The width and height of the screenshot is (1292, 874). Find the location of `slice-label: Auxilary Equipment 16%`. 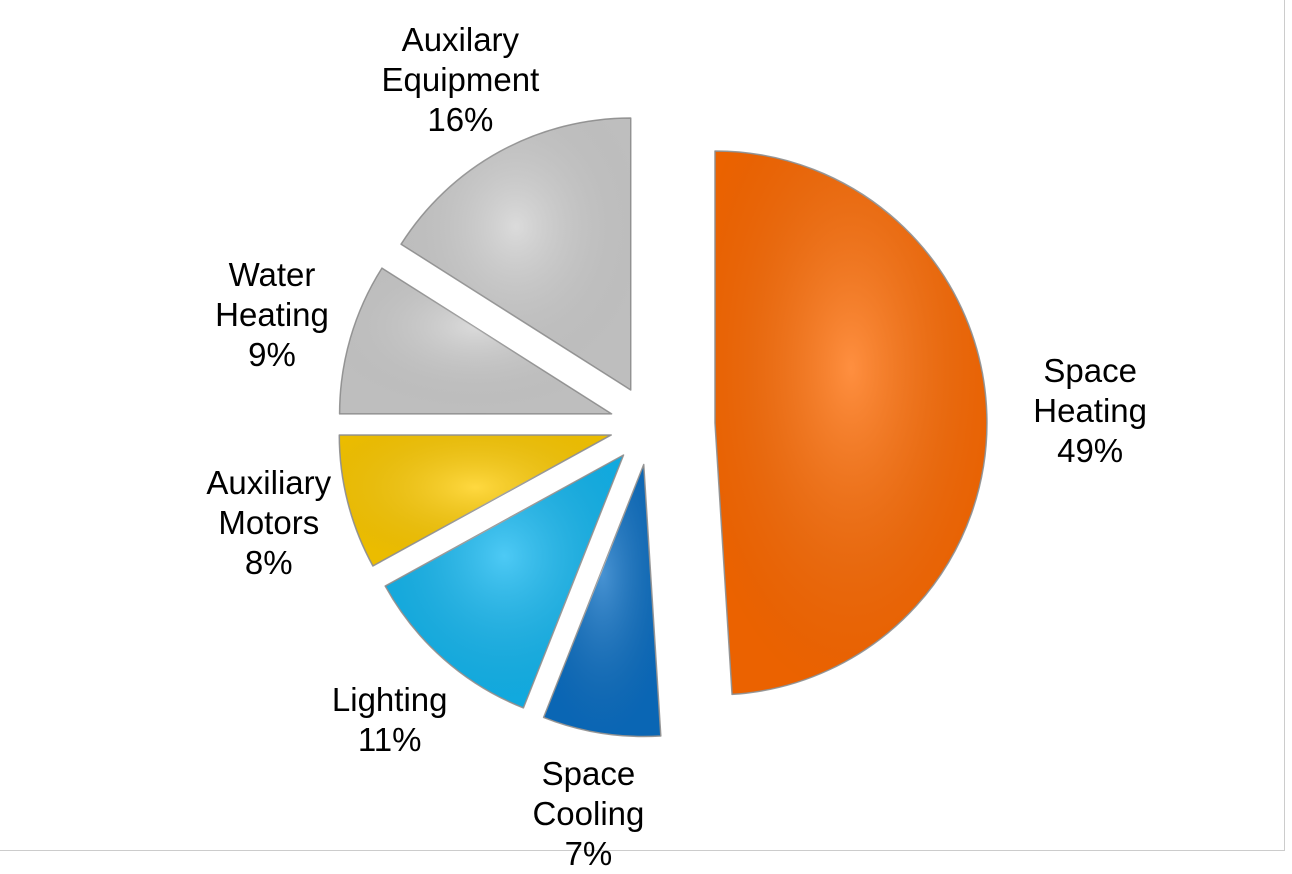

slice-label: Auxilary Equipment 16% is located at coordinates (460, 80).